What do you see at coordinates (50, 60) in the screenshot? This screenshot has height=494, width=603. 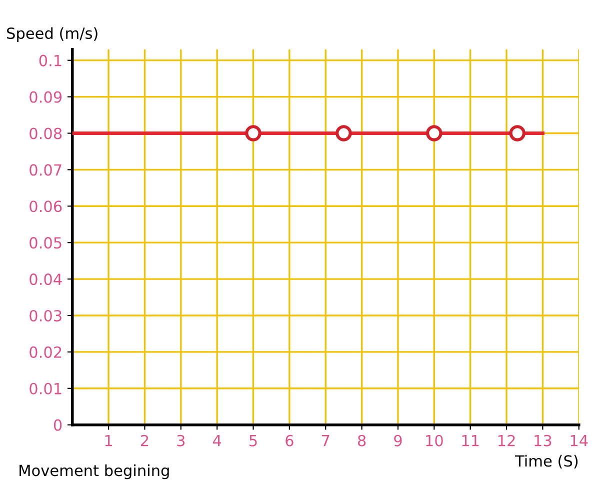 I see `y-tick-label: 0.1` at bounding box center [50, 60].